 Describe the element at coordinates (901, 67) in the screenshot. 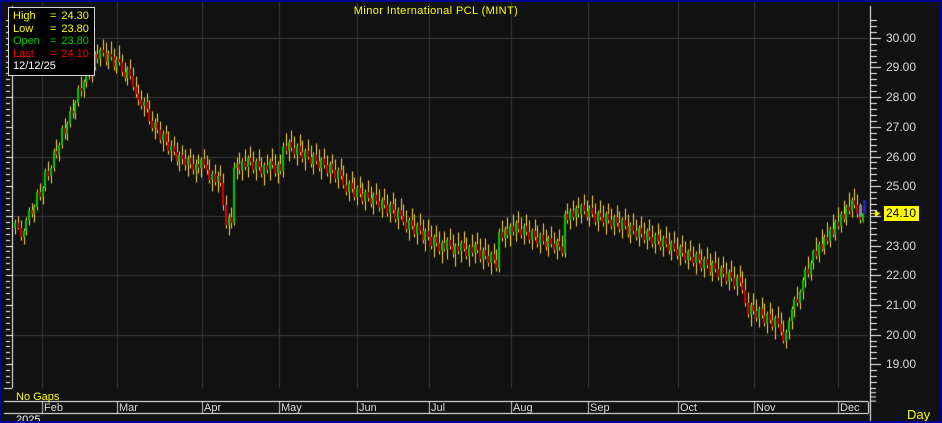

I see `price-tick-29-00: 29.00` at that location.